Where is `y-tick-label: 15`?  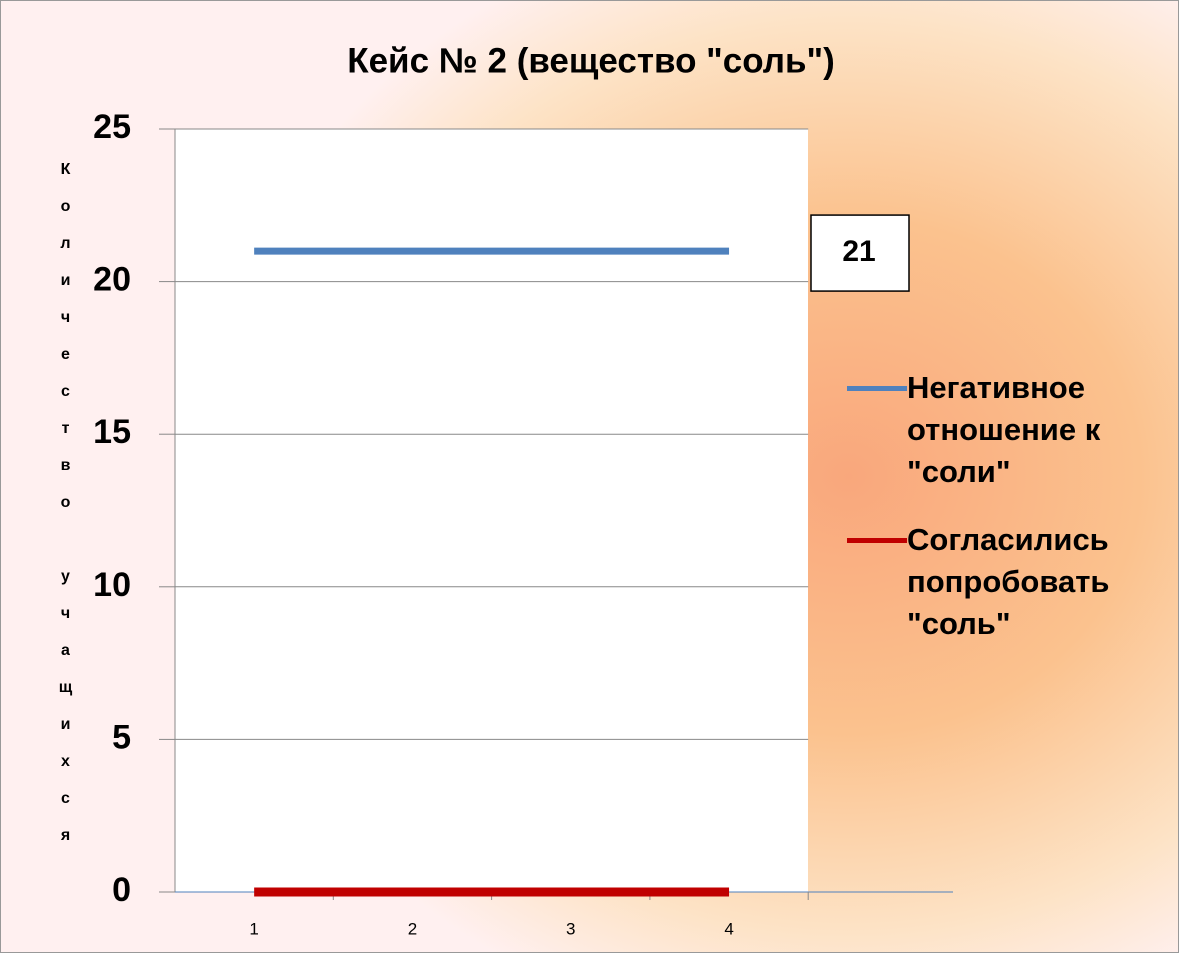
y-tick-label: 15 is located at coordinates (112, 432).